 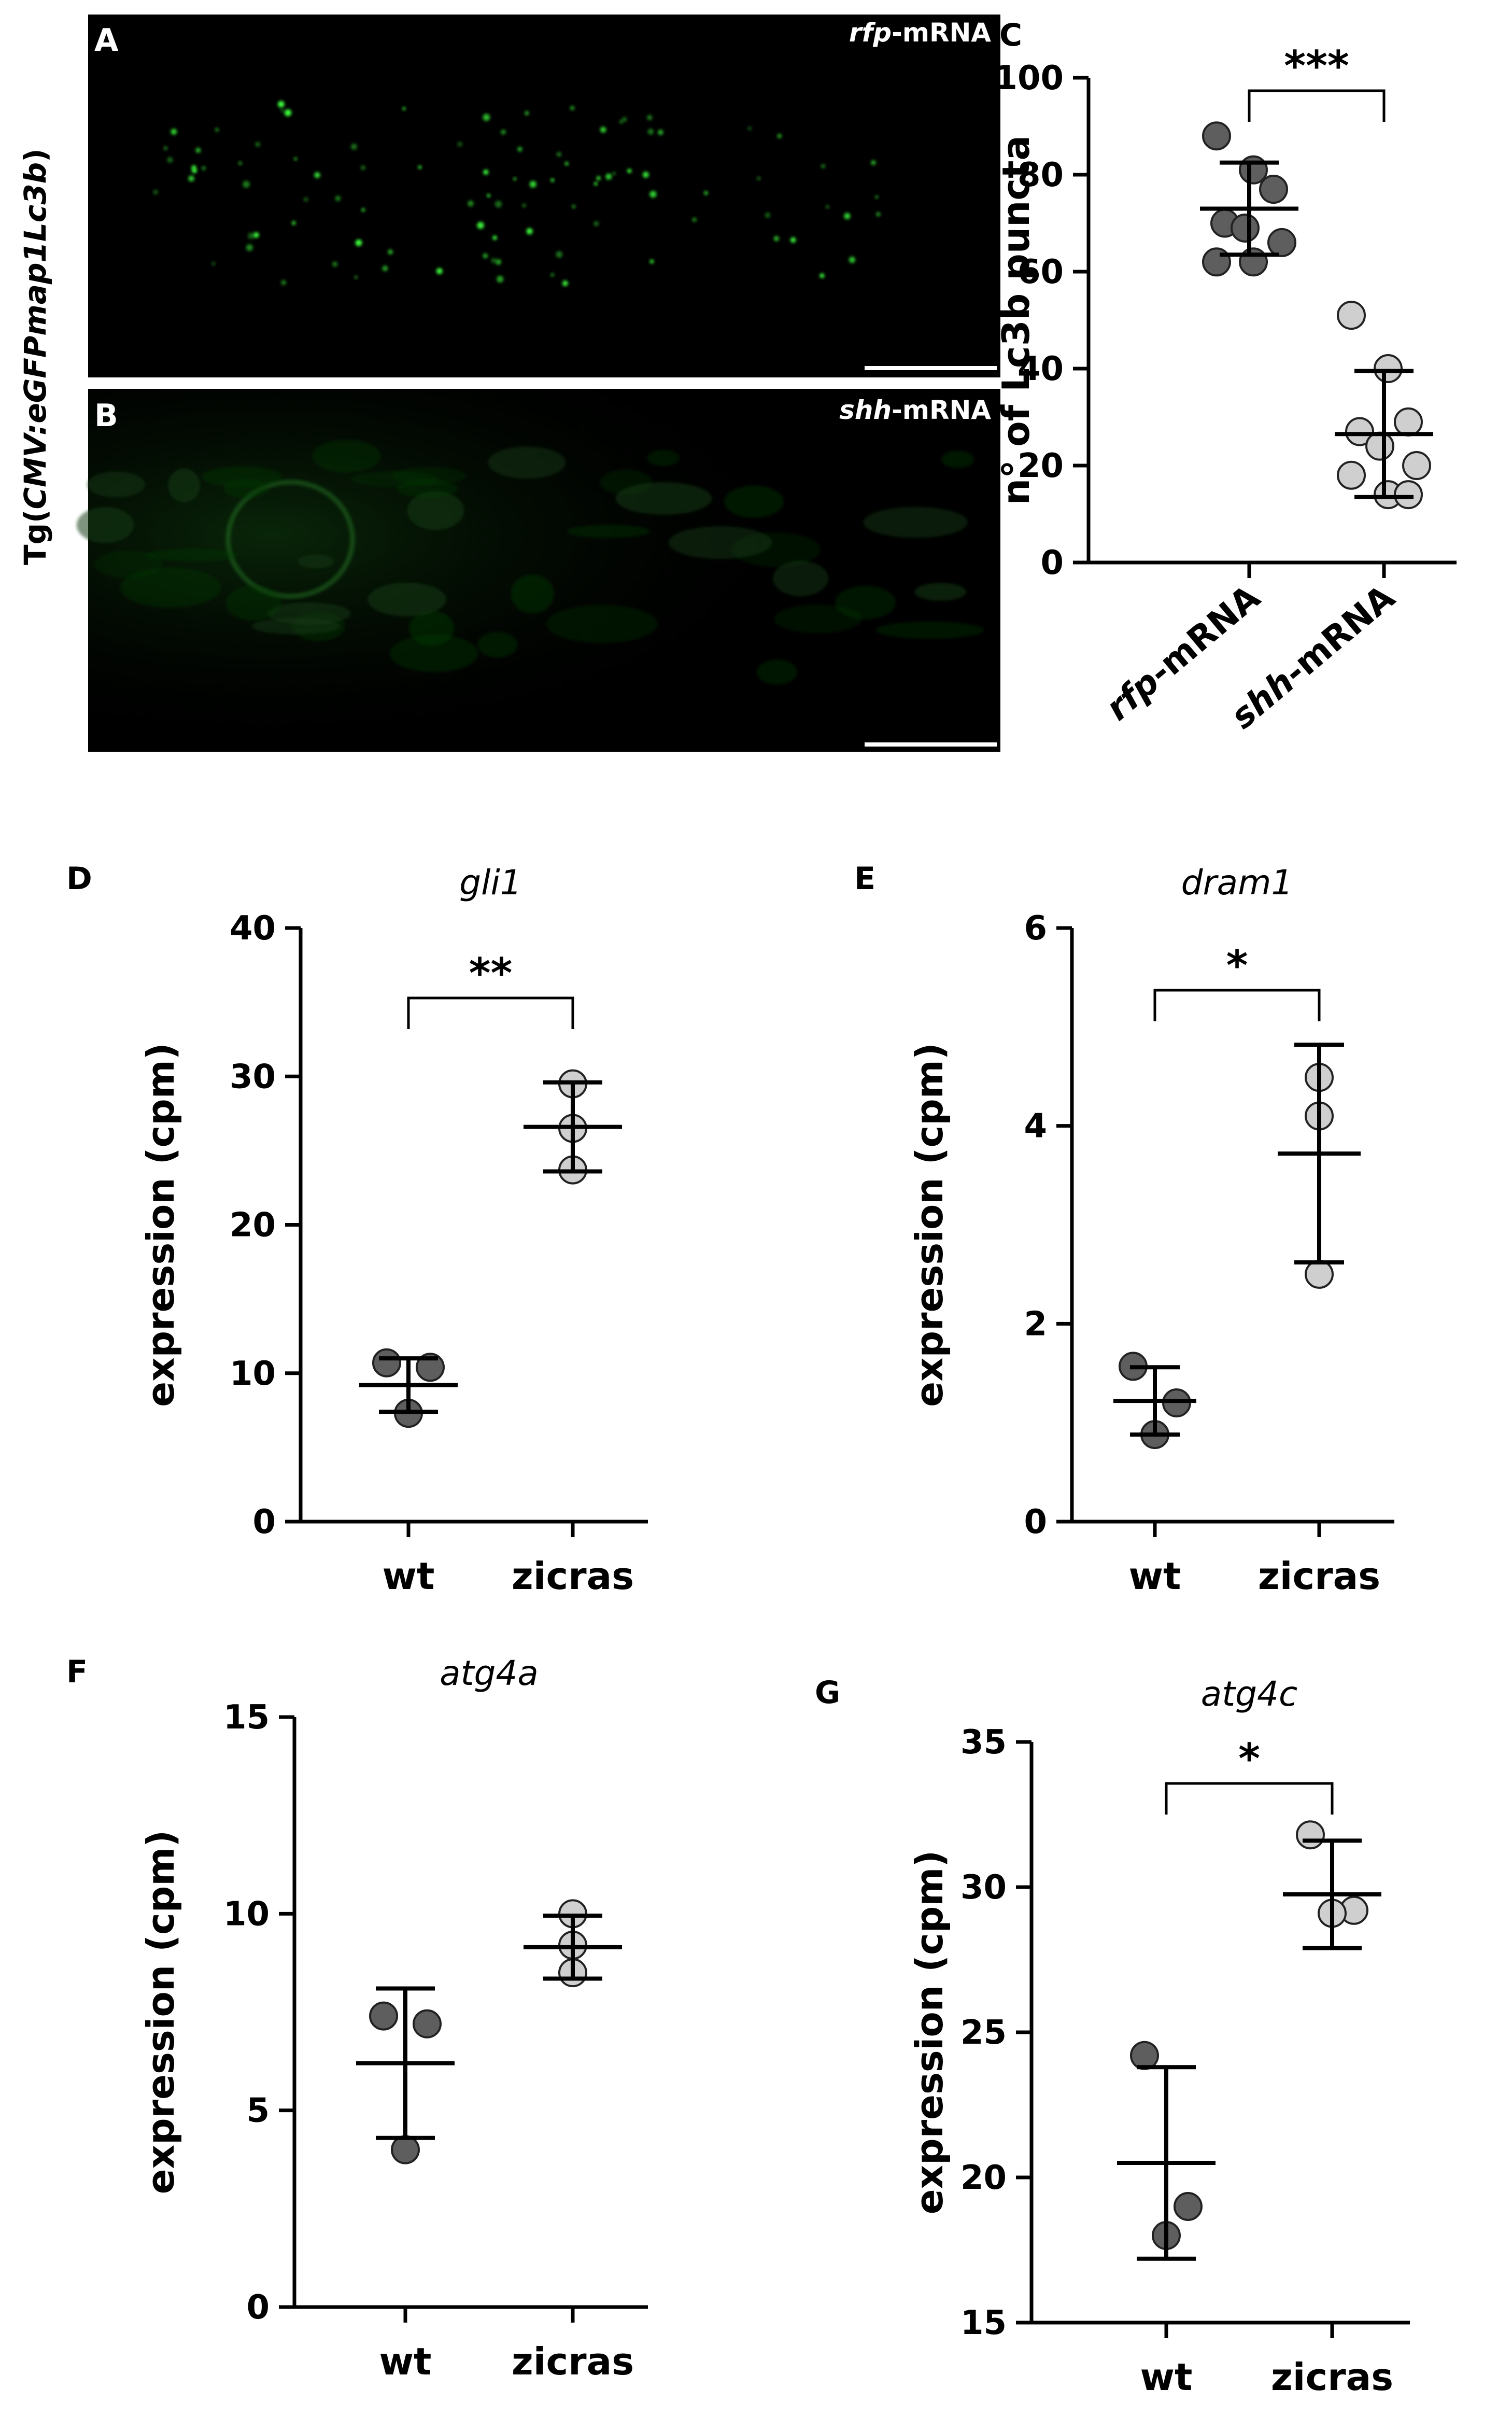 What do you see at coordinates (35, 356) in the screenshot?
I see `side-label: Tg(CMV:eGFPmap1Lc3b)` at bounding box center [35, 356].